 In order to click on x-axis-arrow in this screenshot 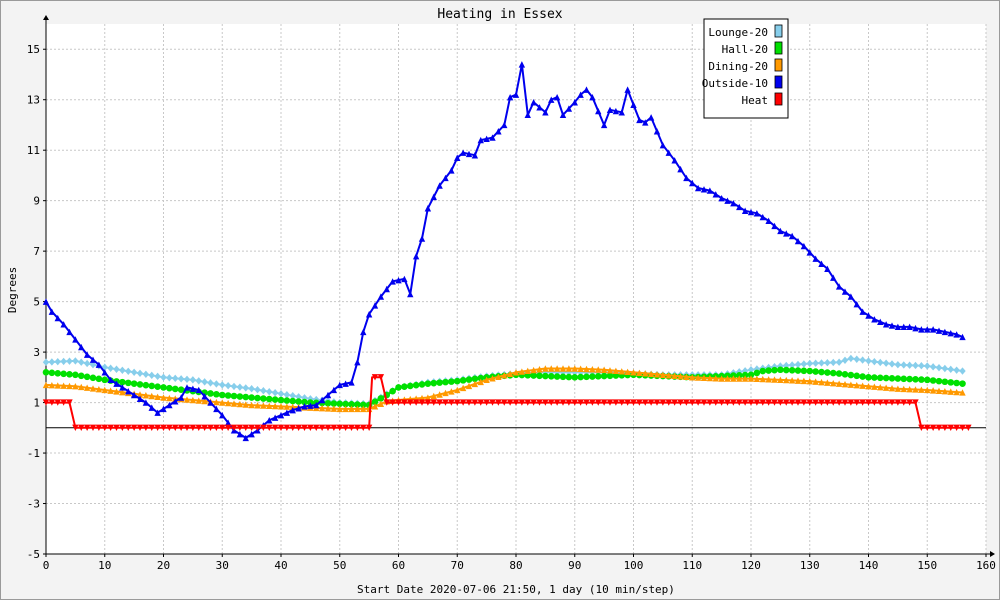, I will do `click(992, 554)`.